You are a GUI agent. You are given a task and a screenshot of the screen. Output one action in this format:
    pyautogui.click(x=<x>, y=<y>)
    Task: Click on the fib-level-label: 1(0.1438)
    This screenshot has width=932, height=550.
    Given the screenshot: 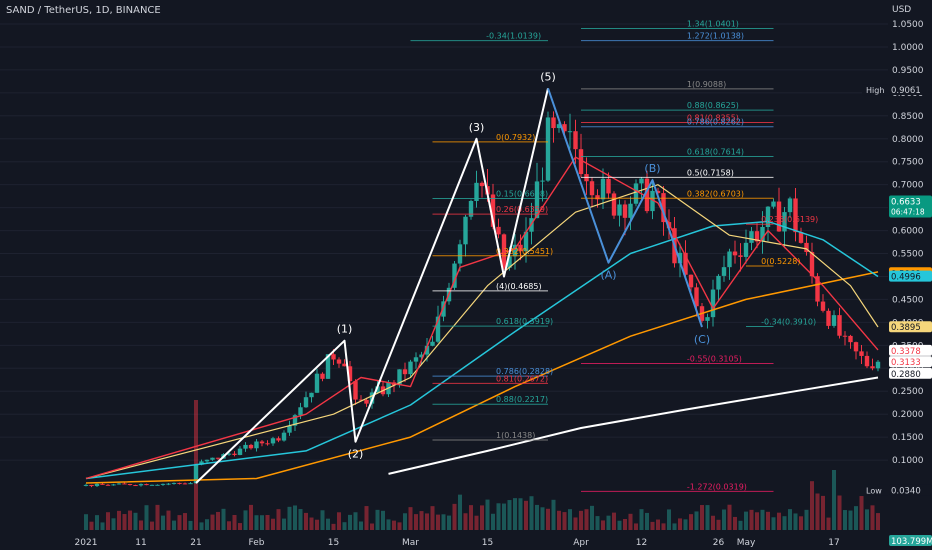 What is the action you would take?
    pyautogui.click(x=515, y=435)
    